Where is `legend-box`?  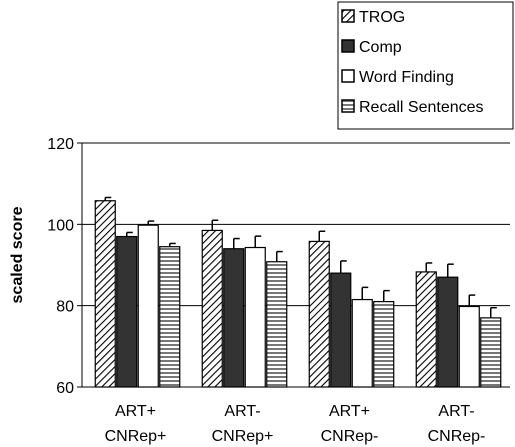
legend-box is located at coordinates (425, 65).